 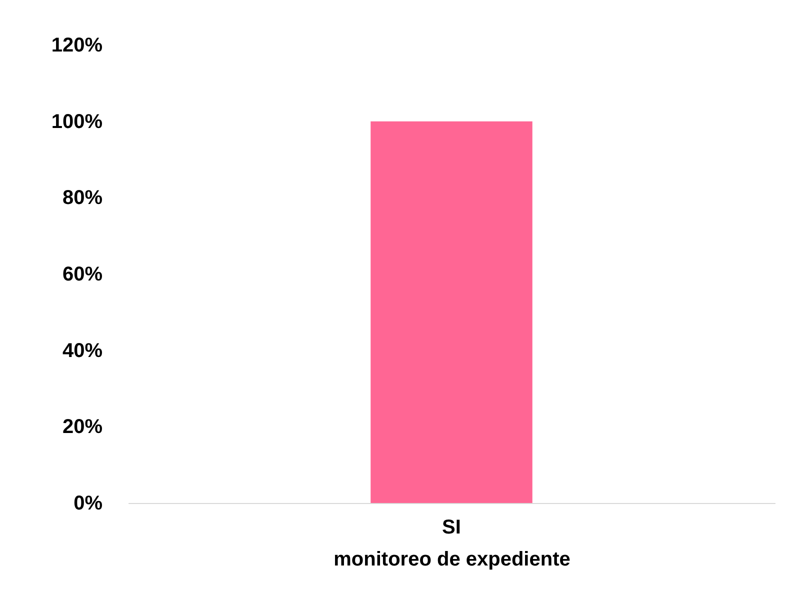 I want to click on y-tick-label: 120%, so click(x=77, y=45).